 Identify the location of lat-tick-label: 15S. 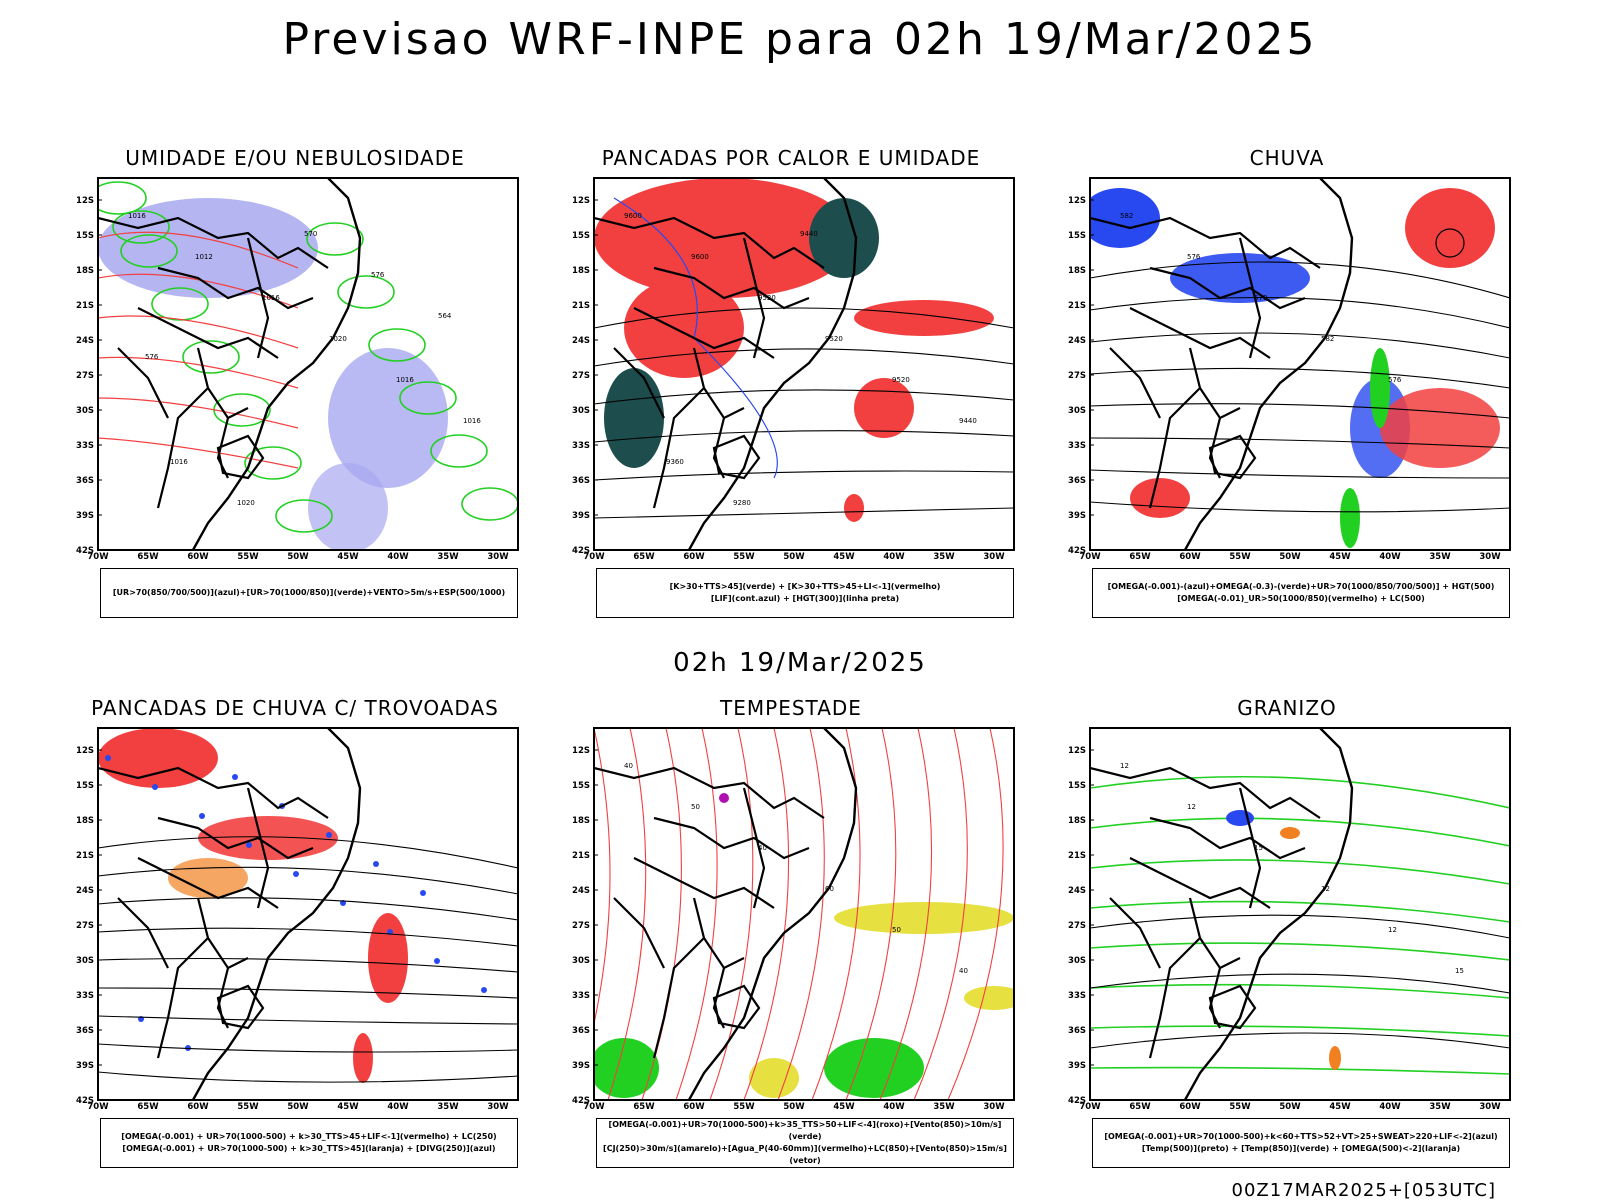
(85, 786).